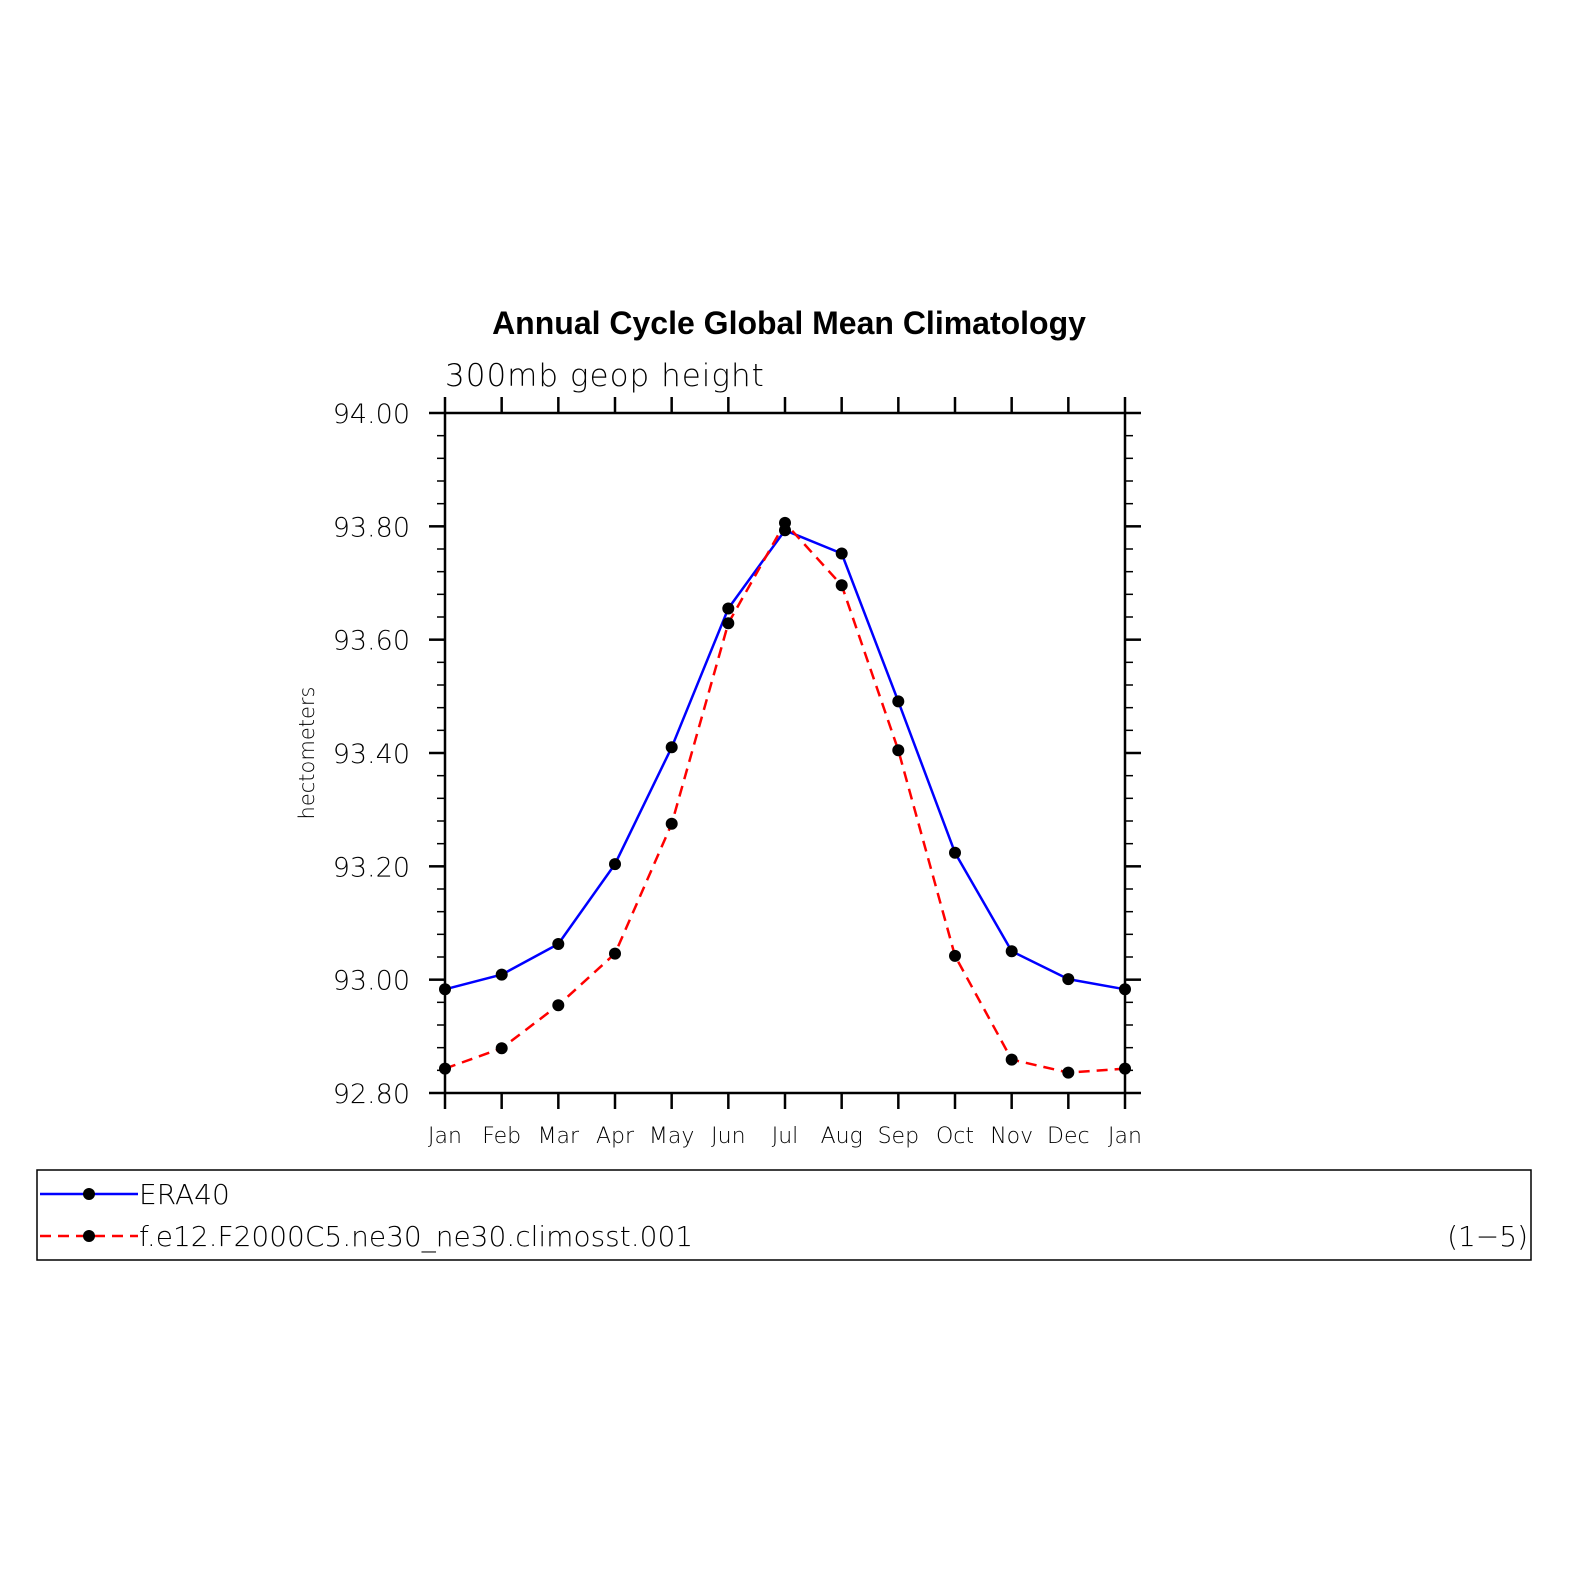 The image size is (1575, 1575). Describe the element at coordinates (416, 1237) in the screenshot. I see `legend-label-model: f.e12.F2000C5.ne30_ne30.climosst.001` at that location.